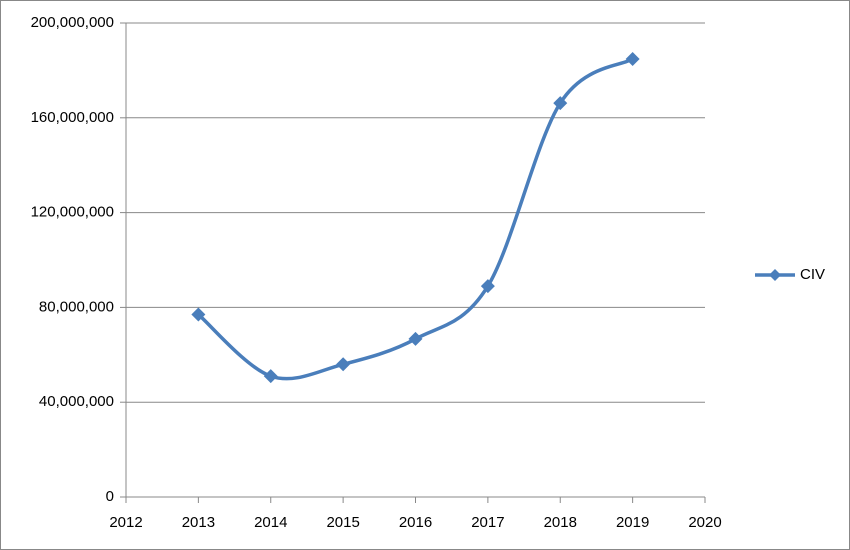 The height and width of the screenshot is (550, 850). Describe the element at coordinates (198, 522) in the screenshot. I see `x-tick-label: 2013` at that location.